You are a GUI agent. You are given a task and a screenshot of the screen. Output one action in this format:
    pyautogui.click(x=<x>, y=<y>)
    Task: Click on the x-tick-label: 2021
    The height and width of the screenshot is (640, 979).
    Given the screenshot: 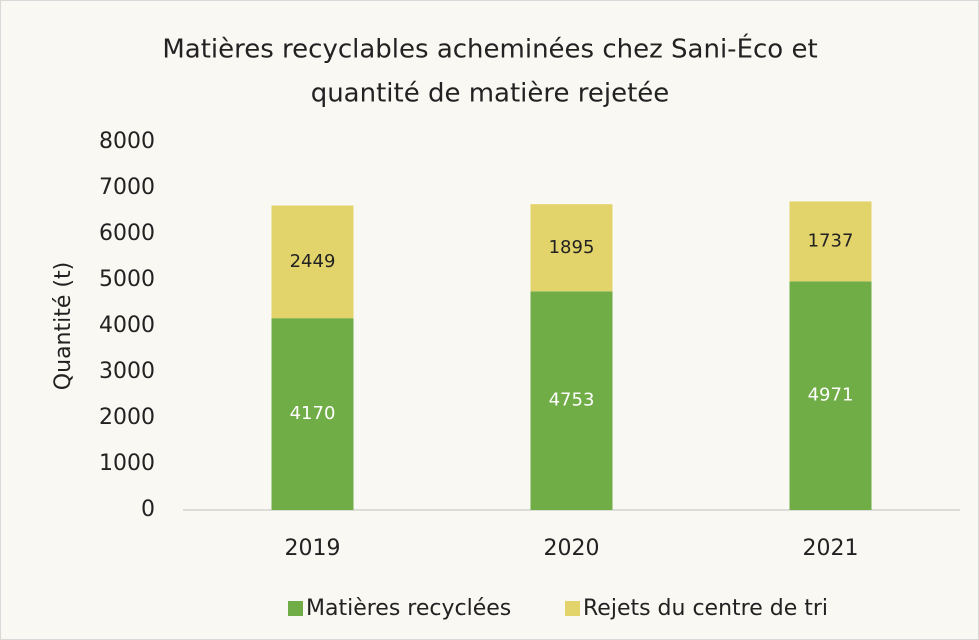 What is the action you would take?
    pyautogui.click(x=831, y=548)
    